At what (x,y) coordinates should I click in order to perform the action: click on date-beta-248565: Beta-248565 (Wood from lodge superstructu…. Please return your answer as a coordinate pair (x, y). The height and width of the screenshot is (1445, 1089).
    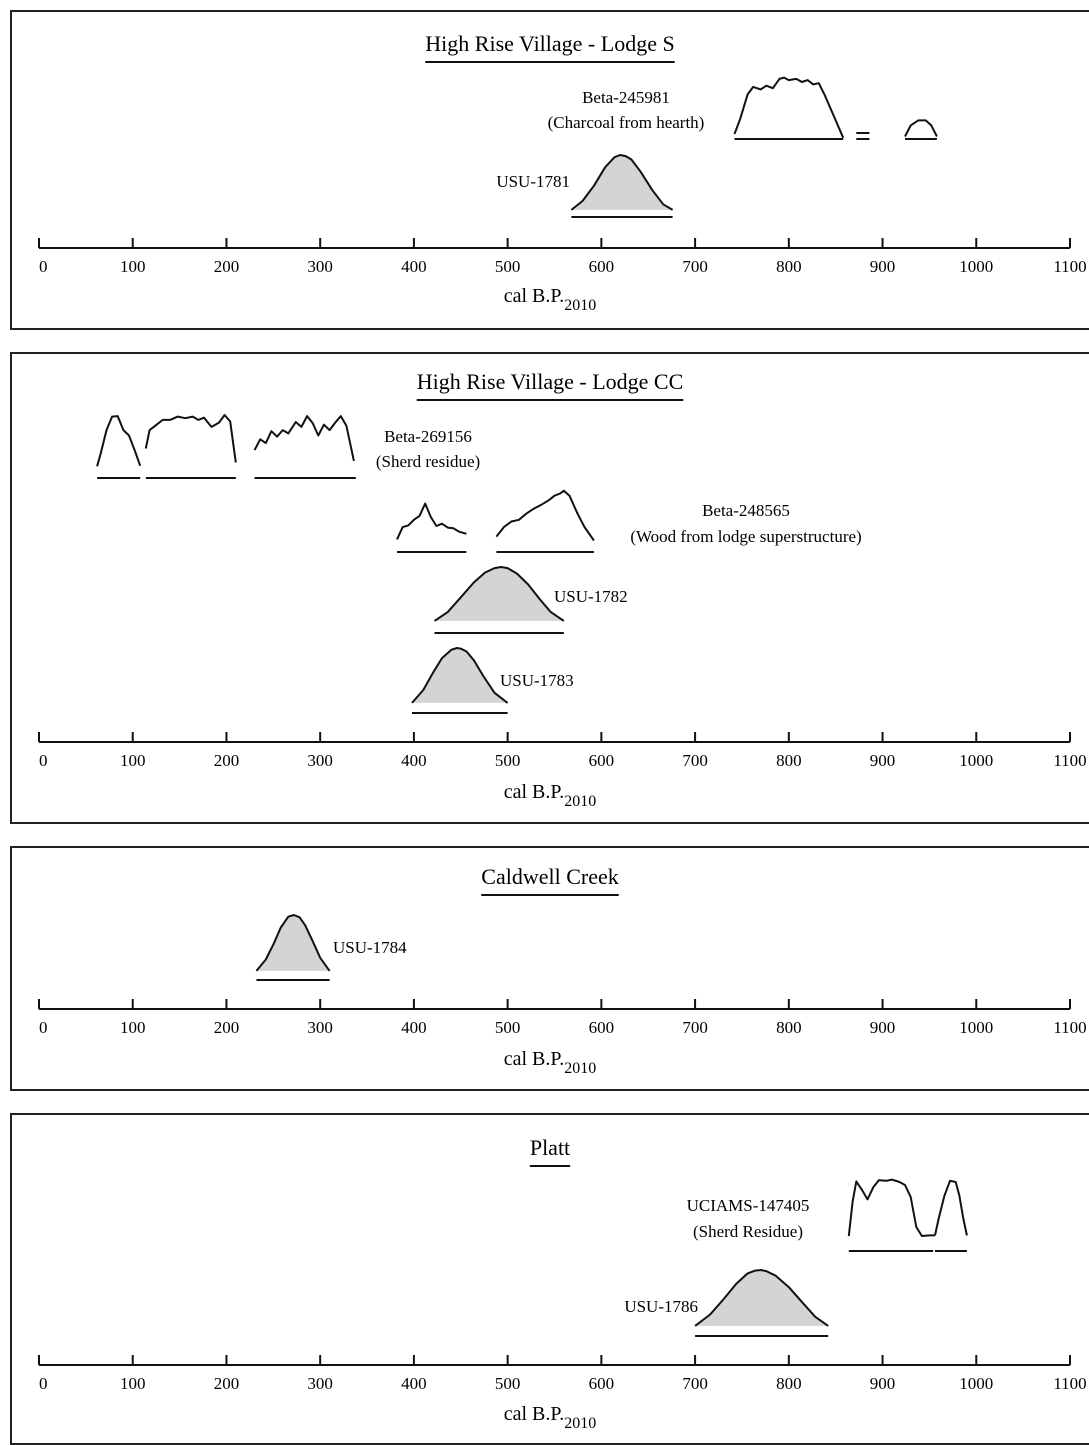
    Looking at the image, I should click on (629, 521).